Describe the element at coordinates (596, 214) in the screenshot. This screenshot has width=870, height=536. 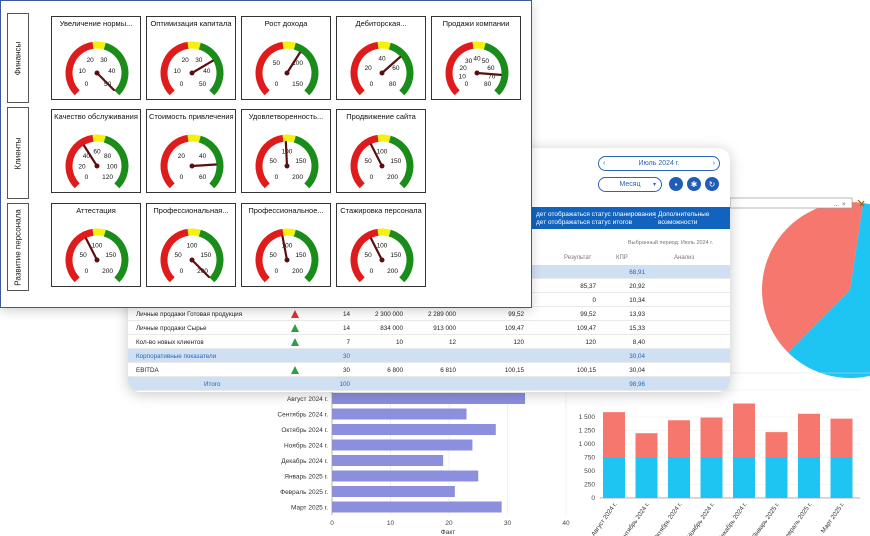
I see `banner-text-1: дет отображаться статус планирования` at that location.